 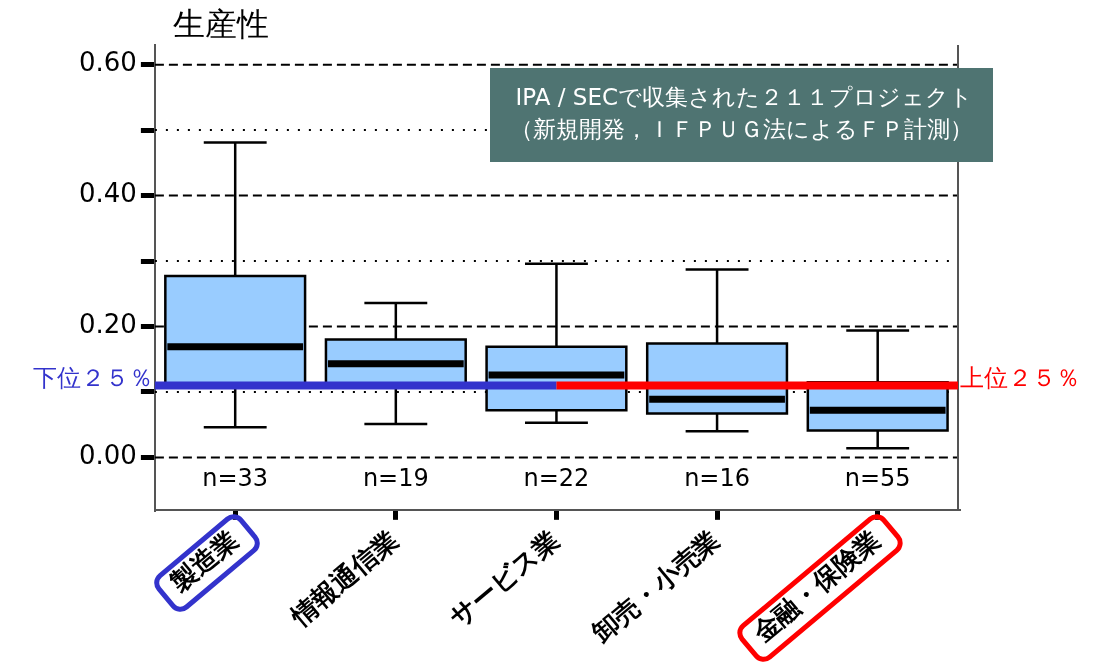 What do you see at coordinates (1020, 377) in the screenshot?
I see `ref-line-label: 上位２５％` at bounding box center [1020, 377].